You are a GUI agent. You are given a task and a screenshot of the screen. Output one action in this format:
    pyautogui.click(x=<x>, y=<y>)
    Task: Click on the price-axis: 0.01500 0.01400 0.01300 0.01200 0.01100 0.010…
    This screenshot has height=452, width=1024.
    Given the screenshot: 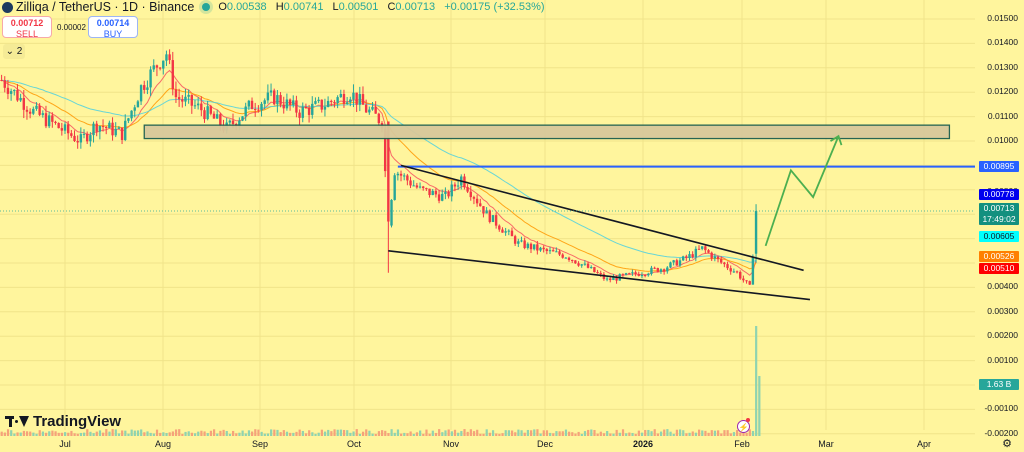 What is the action you would take?
    pyautogui.click(x=1000, y=226)
    